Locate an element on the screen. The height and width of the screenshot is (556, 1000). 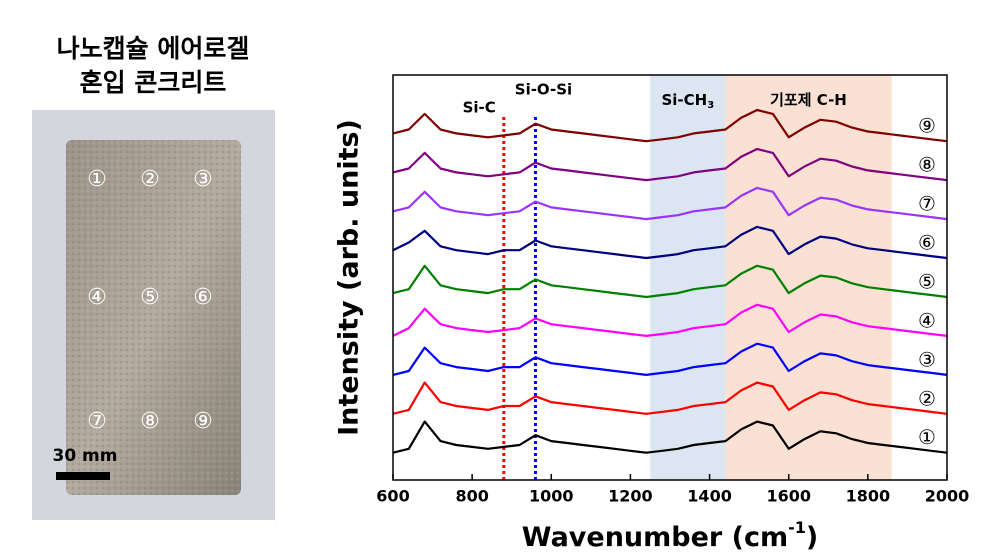
photo-title: 혼입 콘크리트 is located at coordinates (153, 82).